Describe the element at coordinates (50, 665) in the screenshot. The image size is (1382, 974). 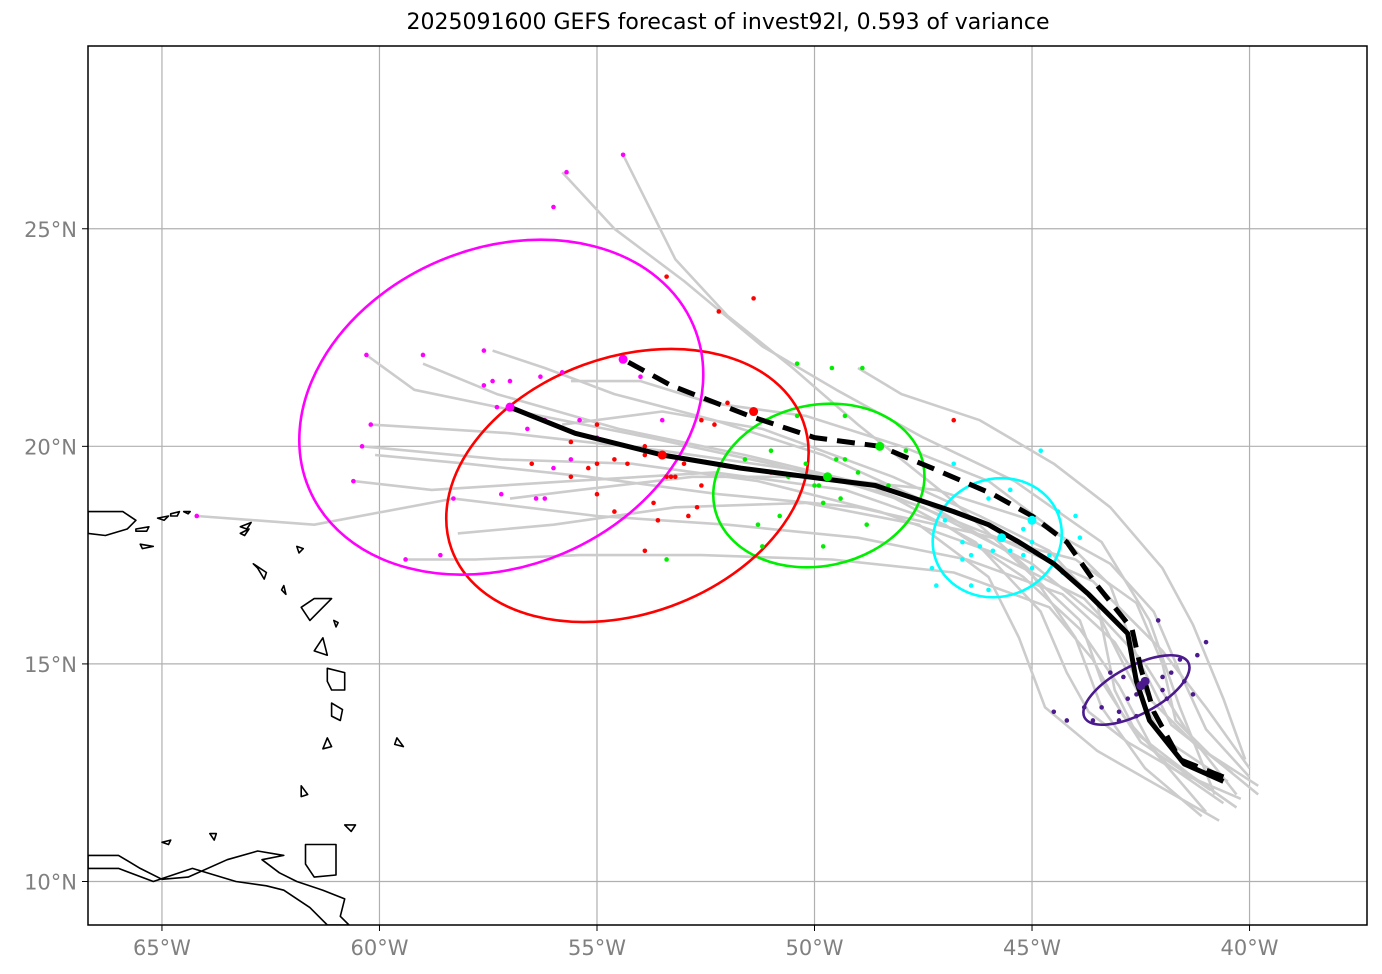
I see `y-tick-label: 15°N` at that location.